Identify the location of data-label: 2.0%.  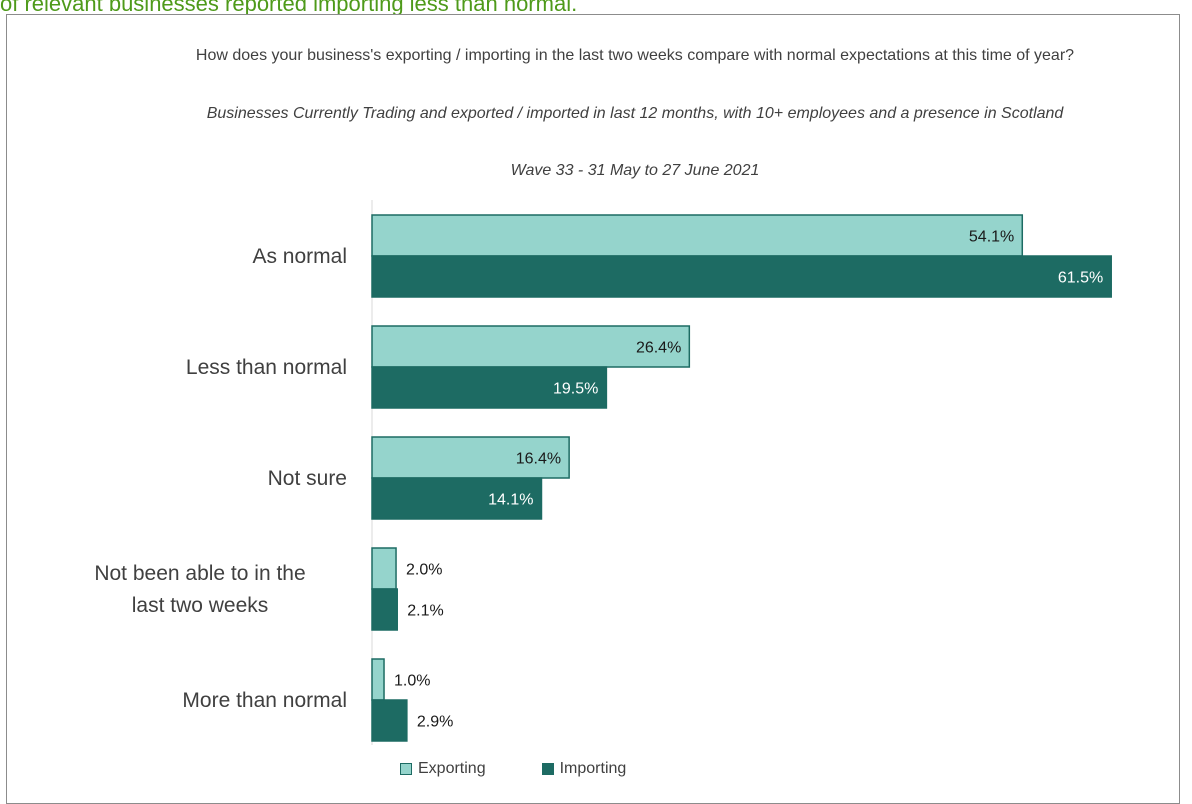
(424, 570).